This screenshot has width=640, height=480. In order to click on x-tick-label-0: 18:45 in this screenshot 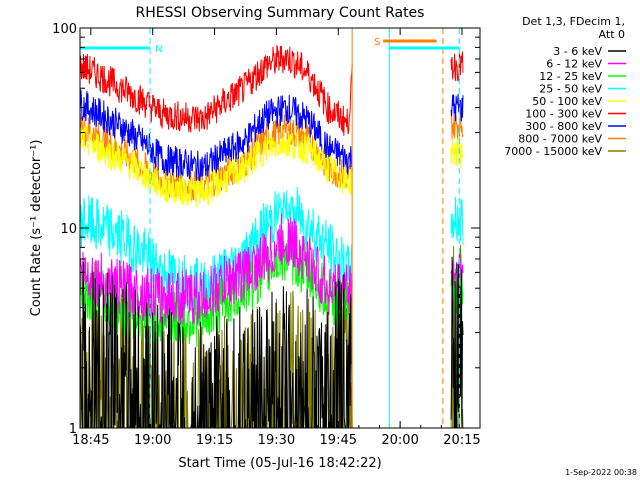, I will do `click(90, 440)`.